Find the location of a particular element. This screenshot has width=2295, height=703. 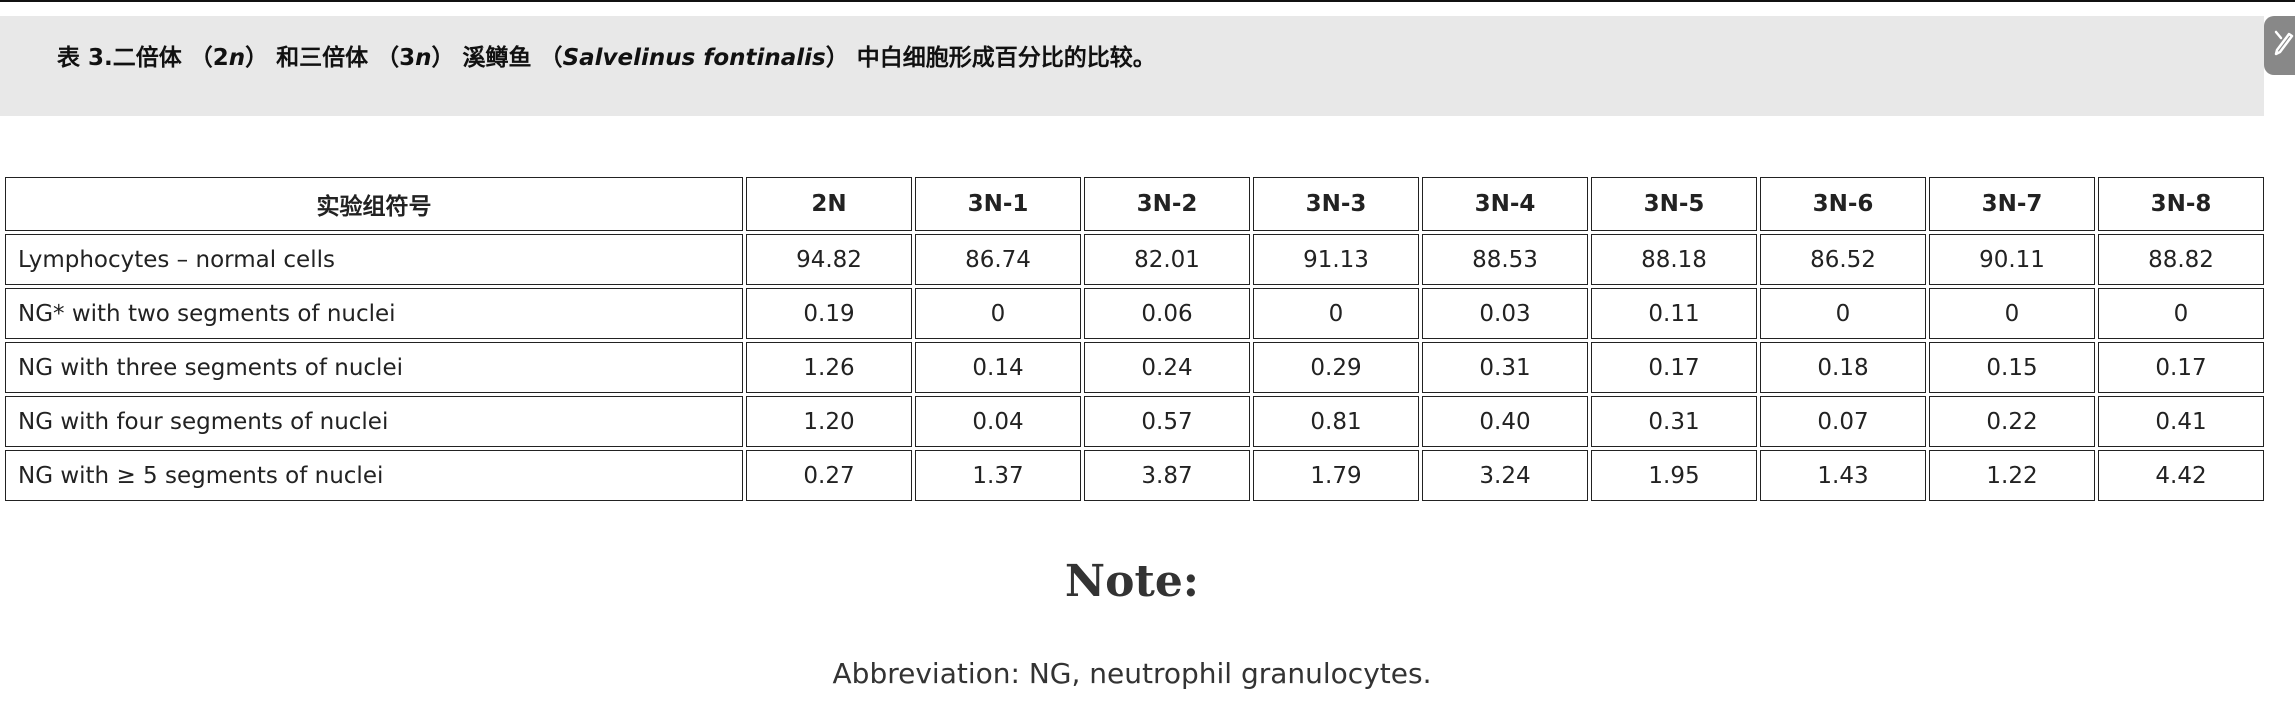

table-cell: 0.22 is located at coordinates (2012, 421).